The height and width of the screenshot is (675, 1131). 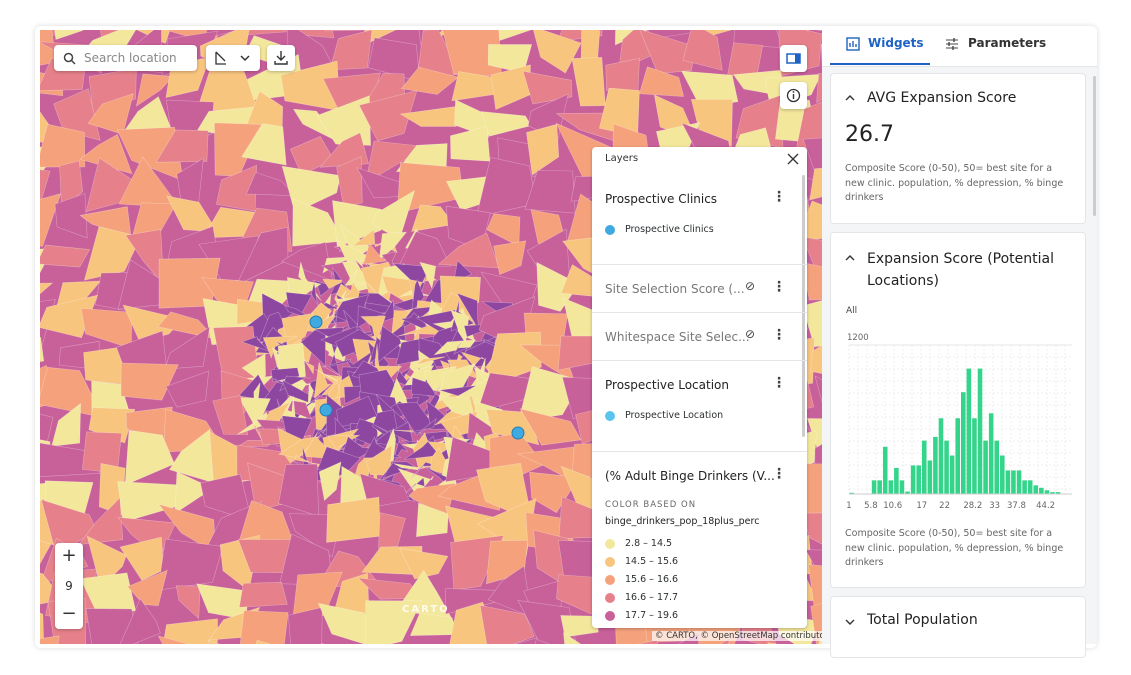 I want to click on legend-caption: COLOR BASED ON, so click(x=651, y=505).